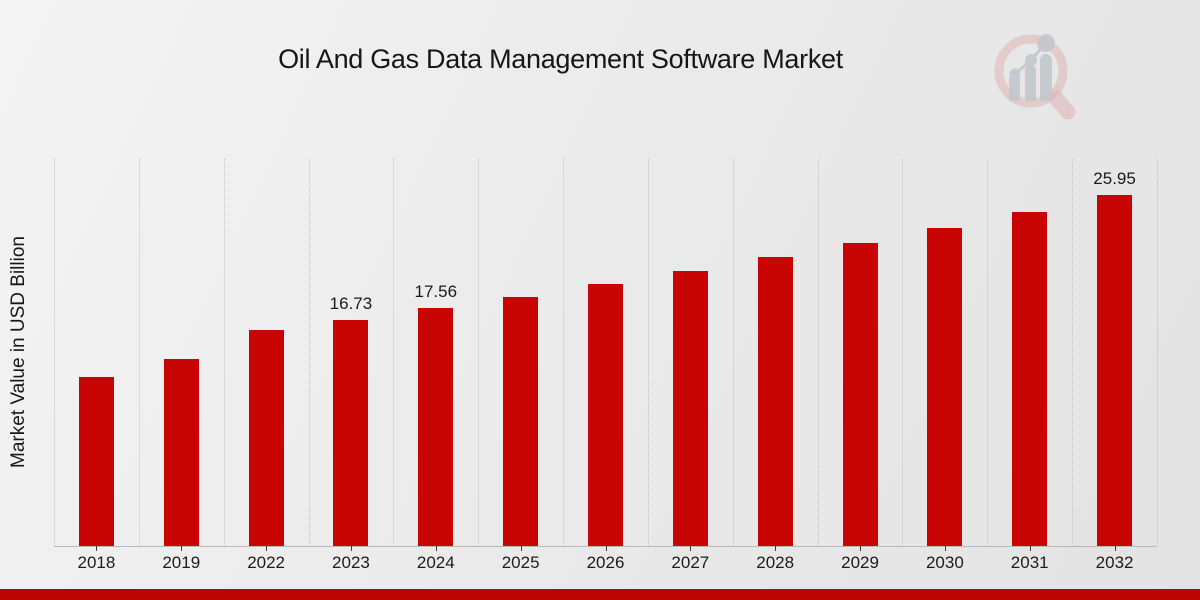  What do you see at coordinates (18, 352) in the screenshot?
I see `y-axis-label: Market Value in USD Billion` at bounding box center [18, 352].